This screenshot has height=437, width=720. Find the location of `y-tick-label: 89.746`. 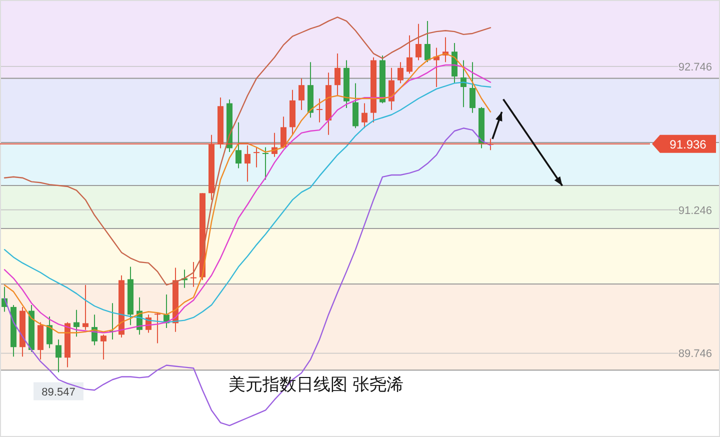

y-tick-label: 89.746 is located at coordinates (695, 354).